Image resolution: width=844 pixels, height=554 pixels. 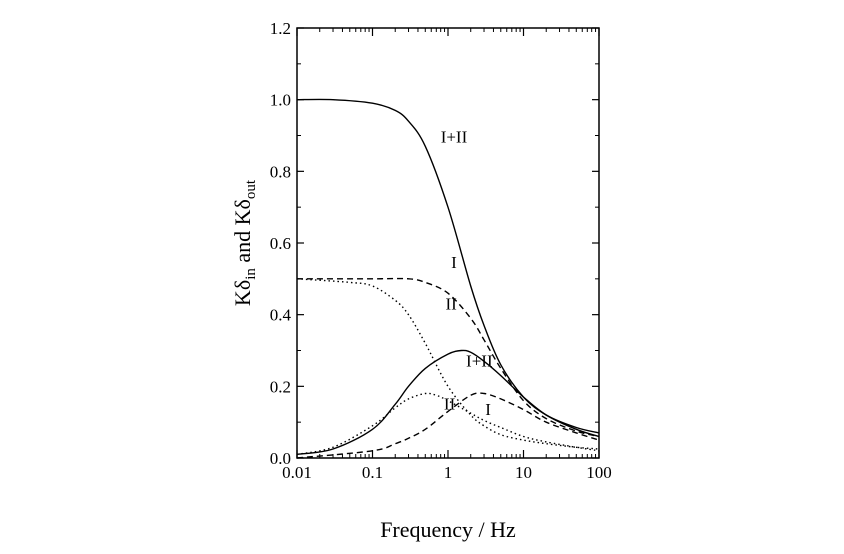 I want to click on x-tick-label: 1, so click(x=448, y=472).